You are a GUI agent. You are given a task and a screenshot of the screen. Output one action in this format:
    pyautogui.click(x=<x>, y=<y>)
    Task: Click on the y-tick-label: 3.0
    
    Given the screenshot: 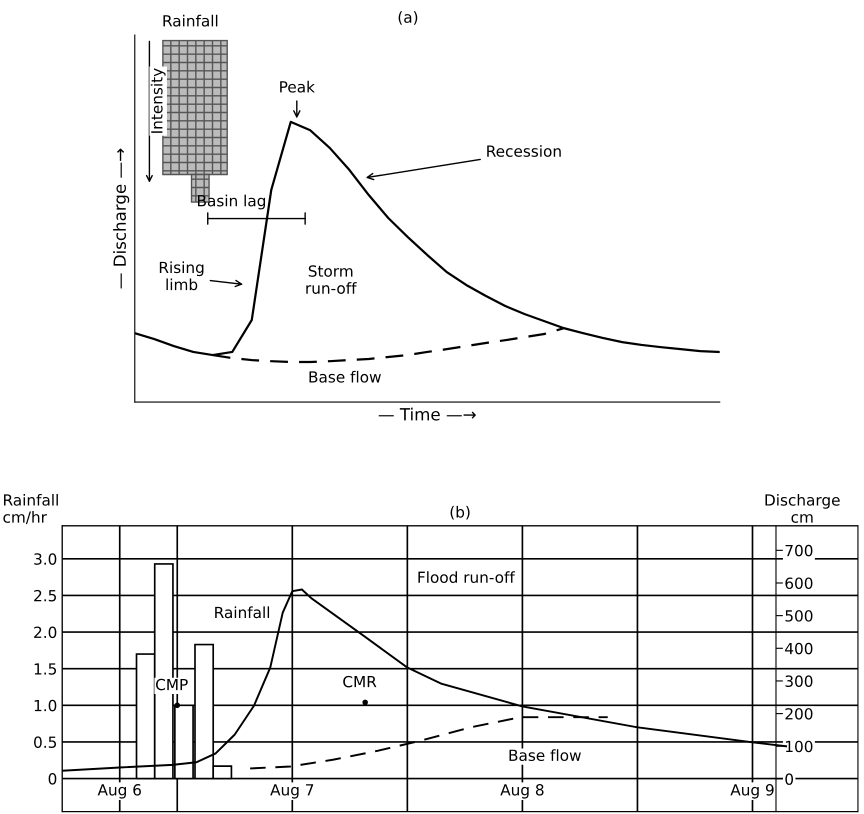 What is the action you would take?
    pyautogui.click(x=45, y=559)
    